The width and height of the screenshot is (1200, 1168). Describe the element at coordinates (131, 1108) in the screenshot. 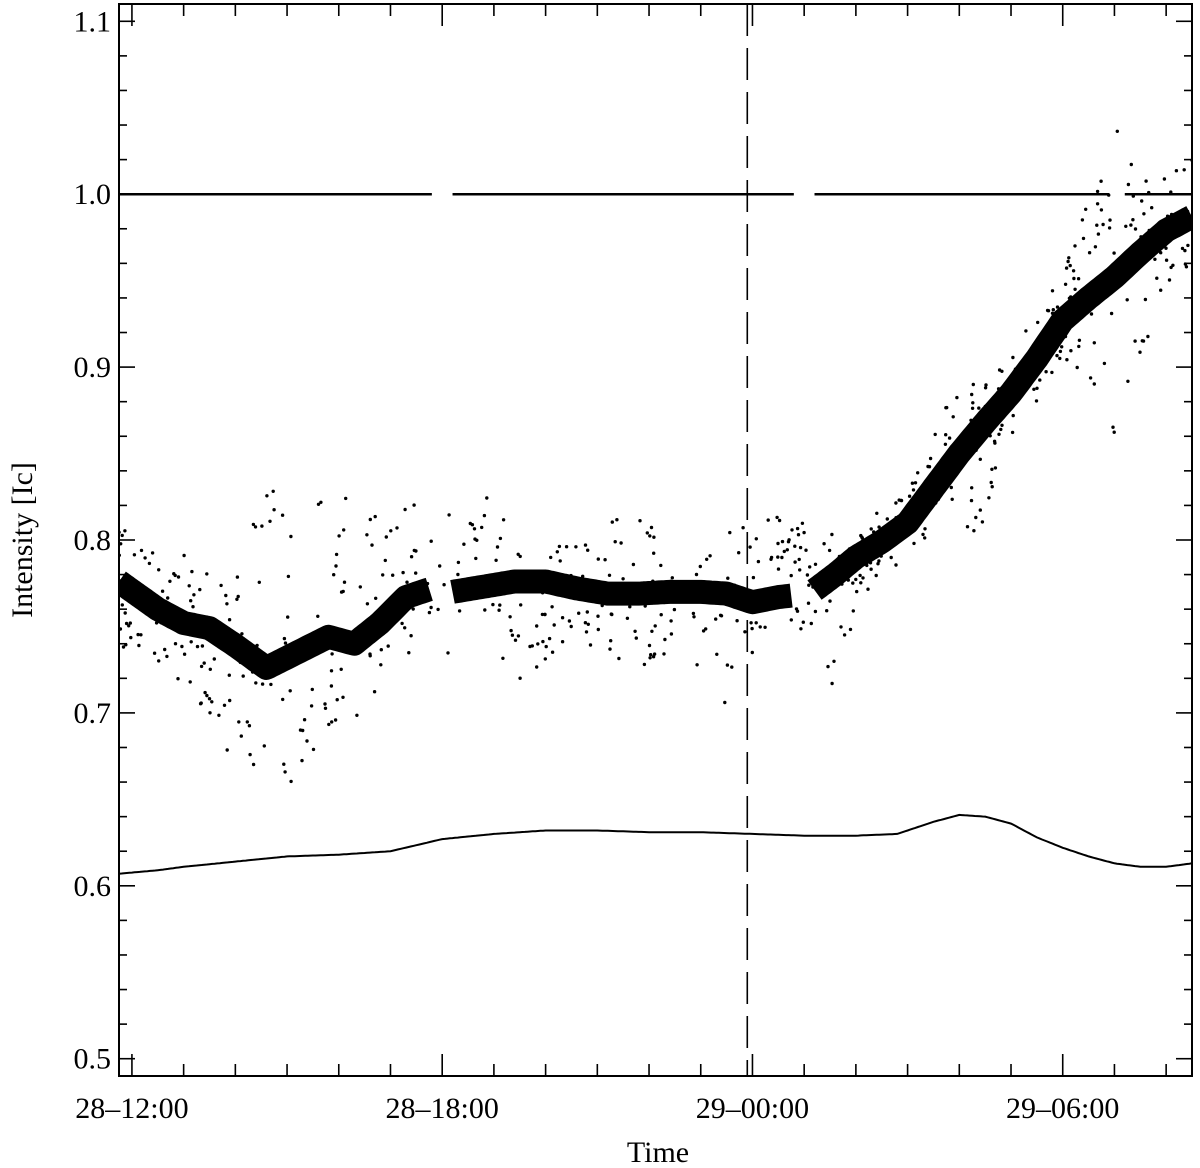

I see `x-tick-label: 28–12:00` at that location.